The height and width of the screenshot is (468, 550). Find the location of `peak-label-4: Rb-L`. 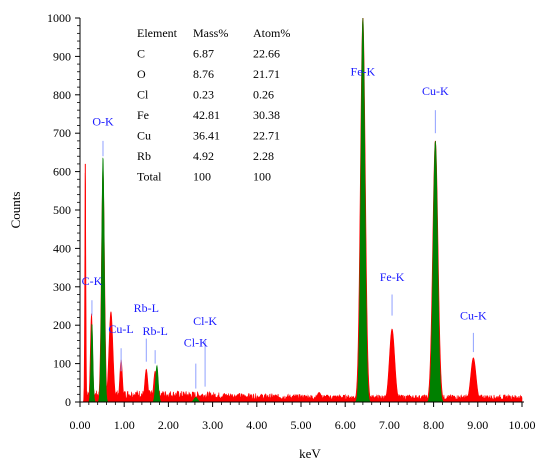

peak-label-4: Rb-L is located at coordinates (154, 331).